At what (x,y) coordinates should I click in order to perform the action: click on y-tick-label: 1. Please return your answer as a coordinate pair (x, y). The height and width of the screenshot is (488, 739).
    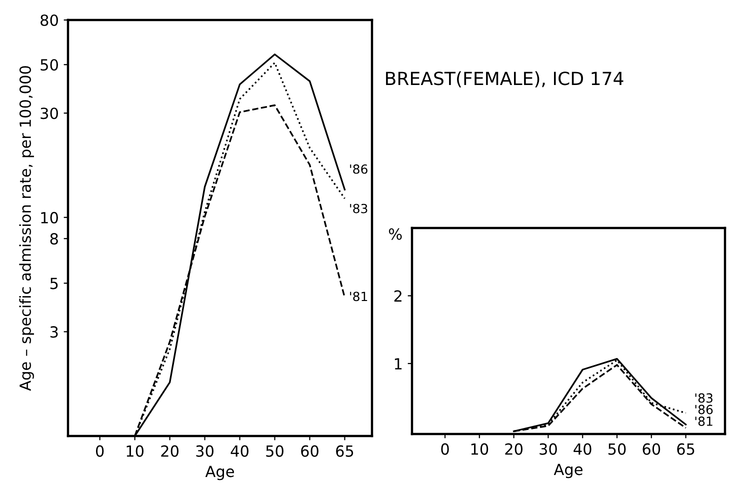
    Looking at the image, I should click on (398, 364).